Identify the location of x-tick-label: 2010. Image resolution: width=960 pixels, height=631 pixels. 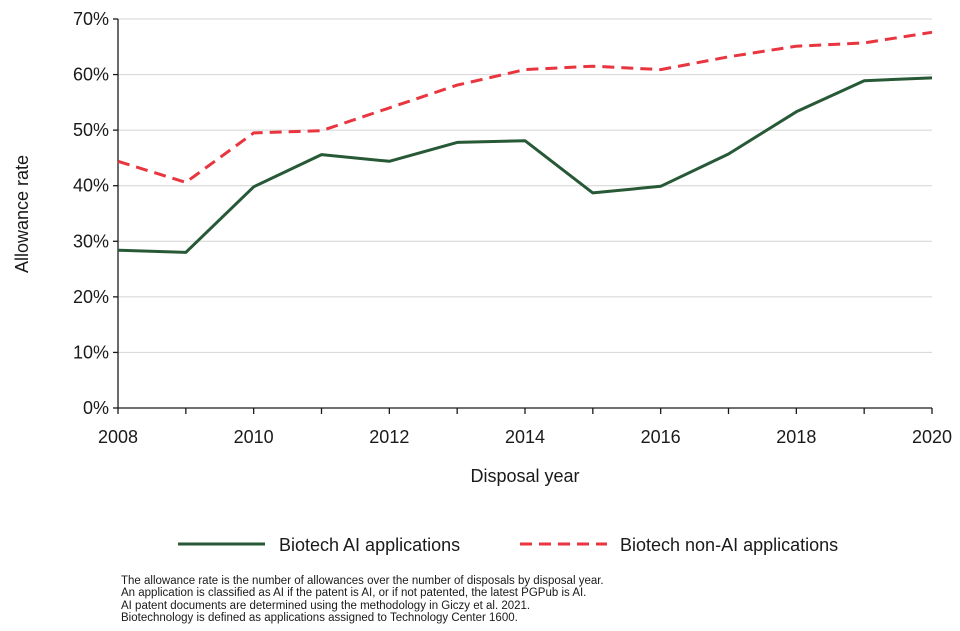
(254, 437).